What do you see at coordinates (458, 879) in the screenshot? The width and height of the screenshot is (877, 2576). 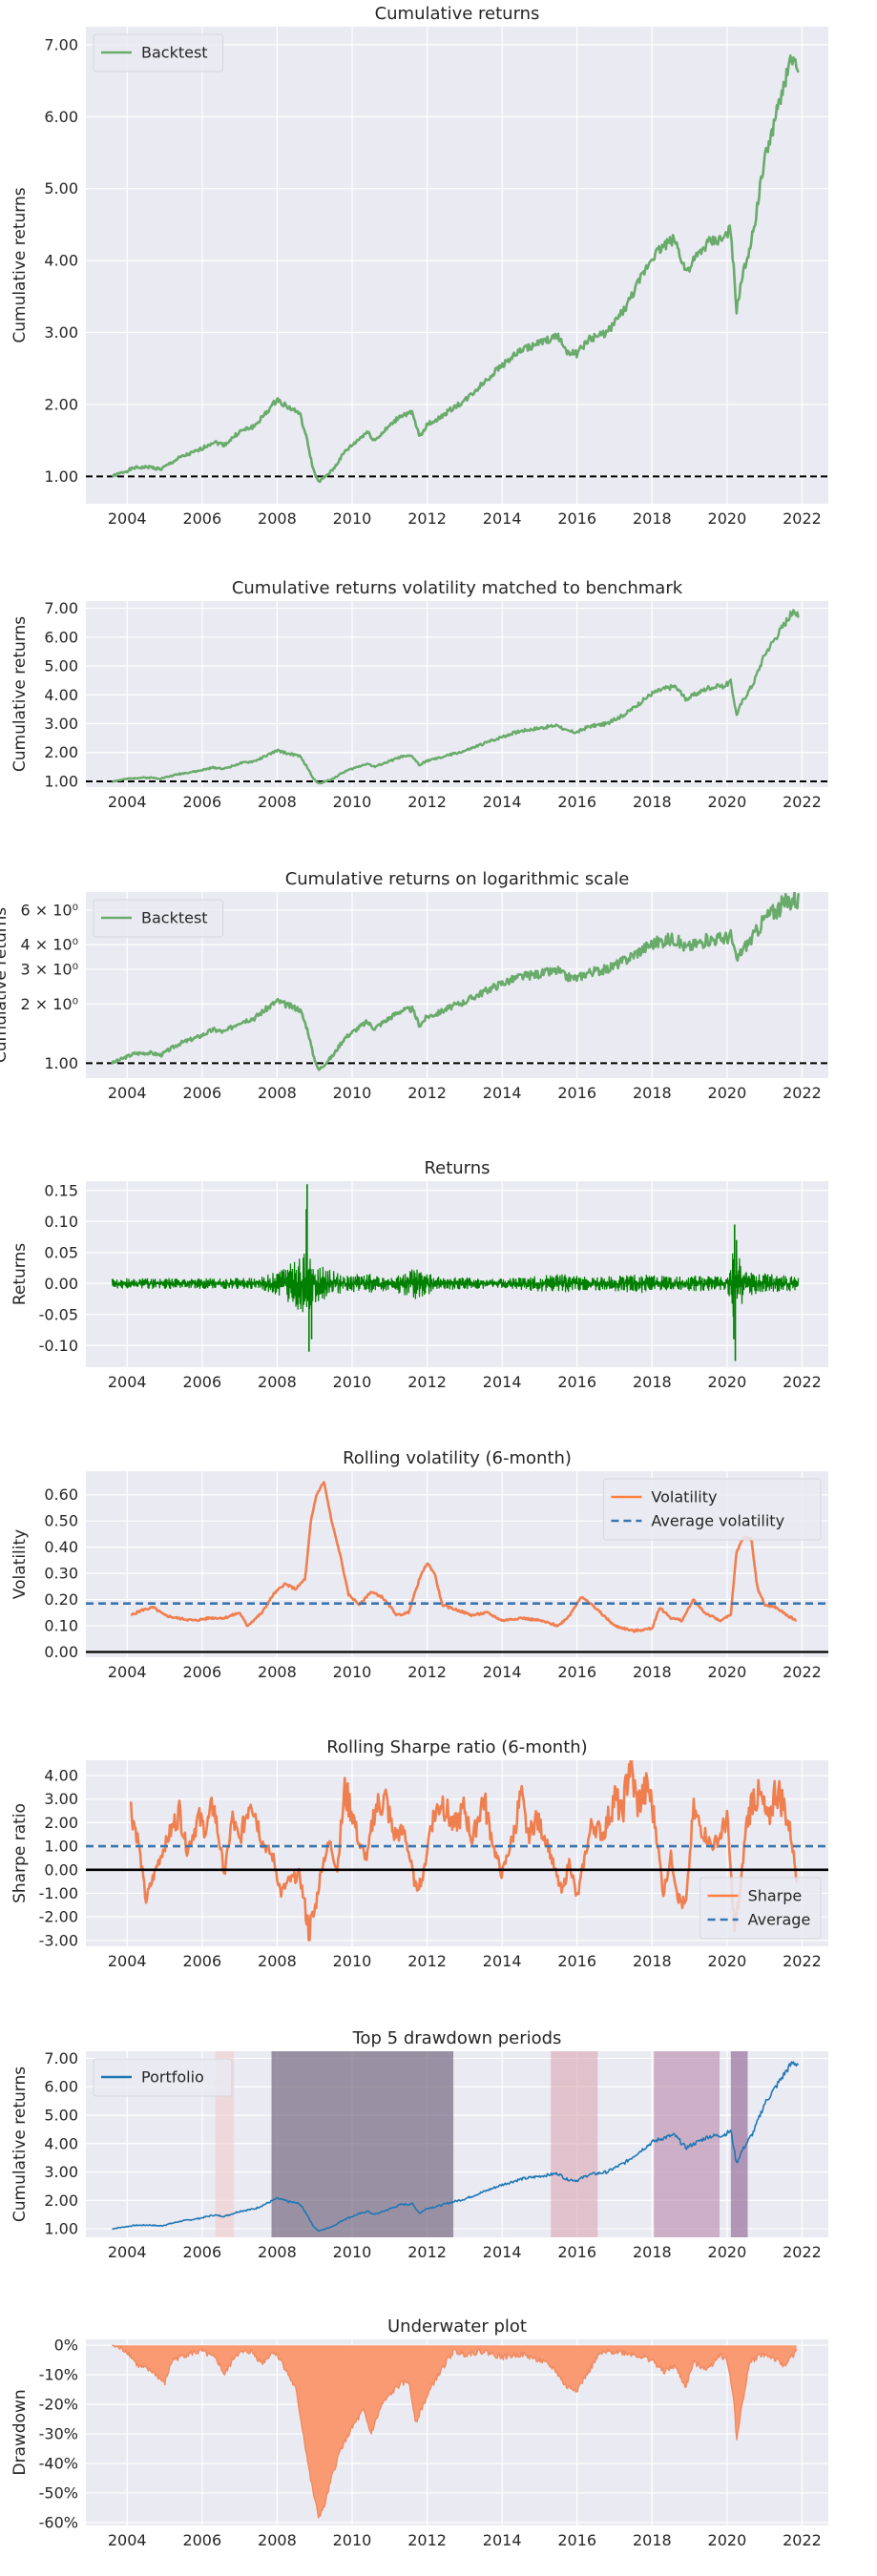 I see `panel-title: Cumulative returns on logarithmic scale` at bounding box center [458, 879].